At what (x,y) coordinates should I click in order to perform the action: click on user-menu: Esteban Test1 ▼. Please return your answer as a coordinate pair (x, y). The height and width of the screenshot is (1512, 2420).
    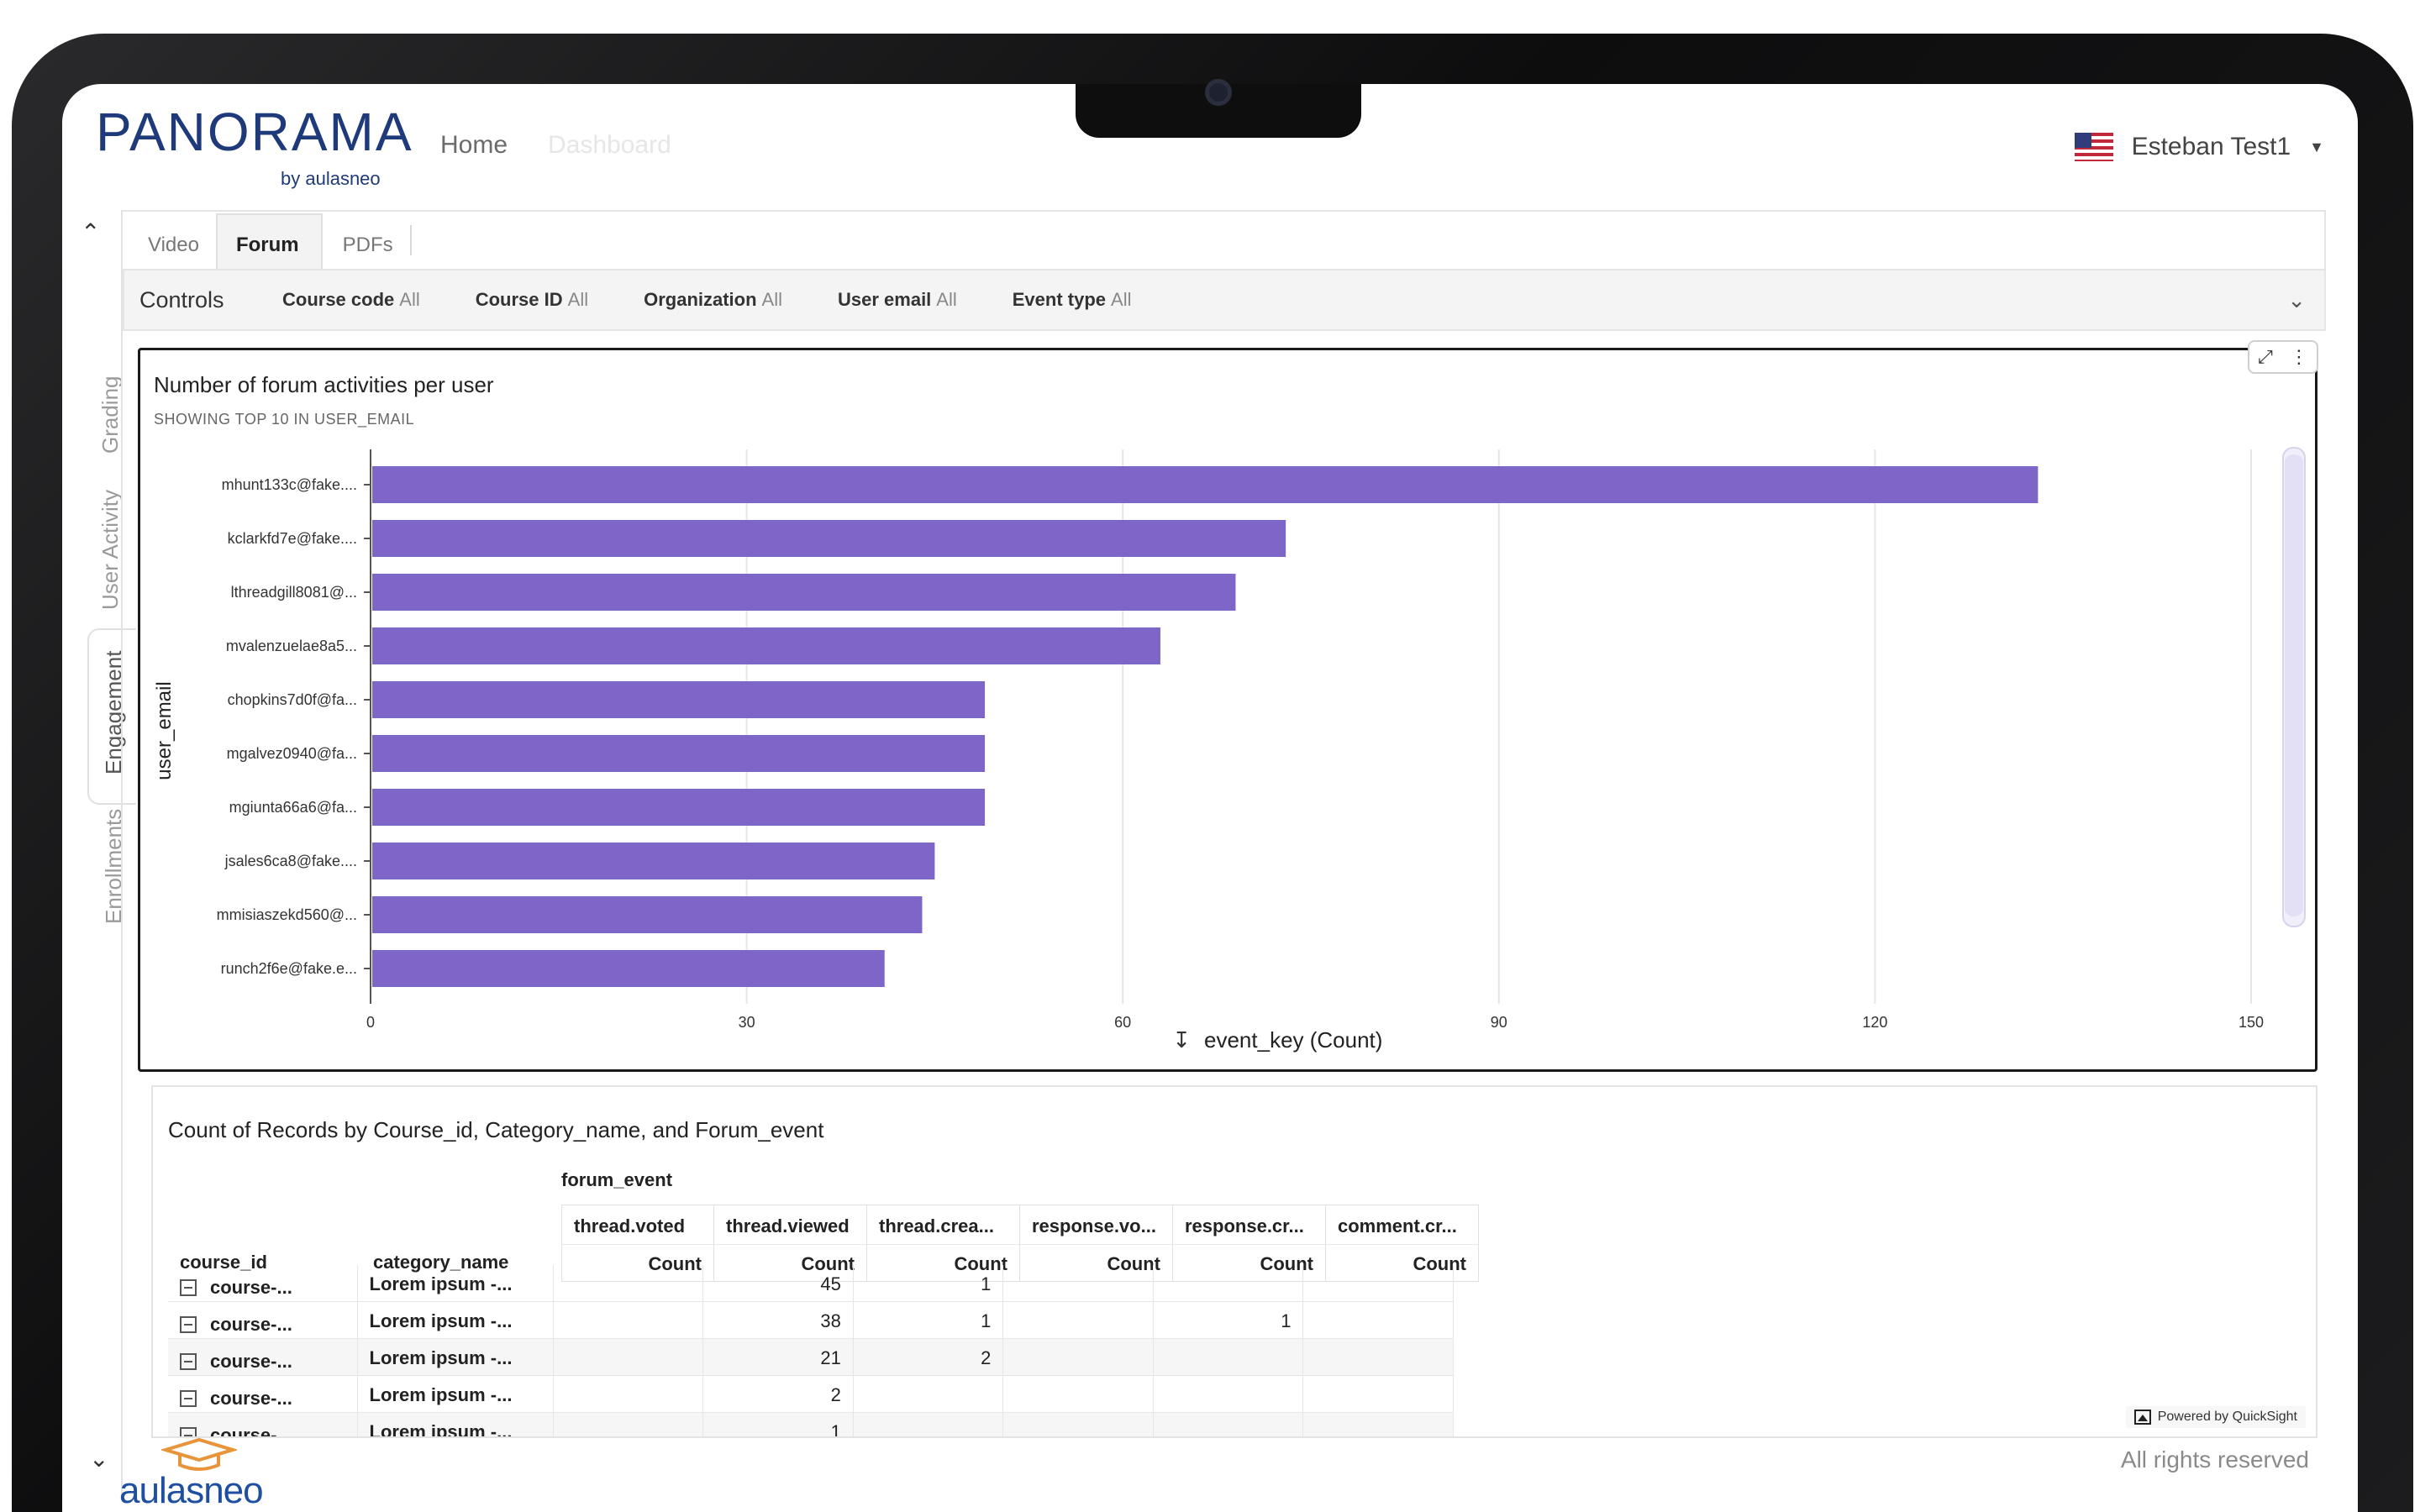
    Looking at the image, I should click on (2199, 147).